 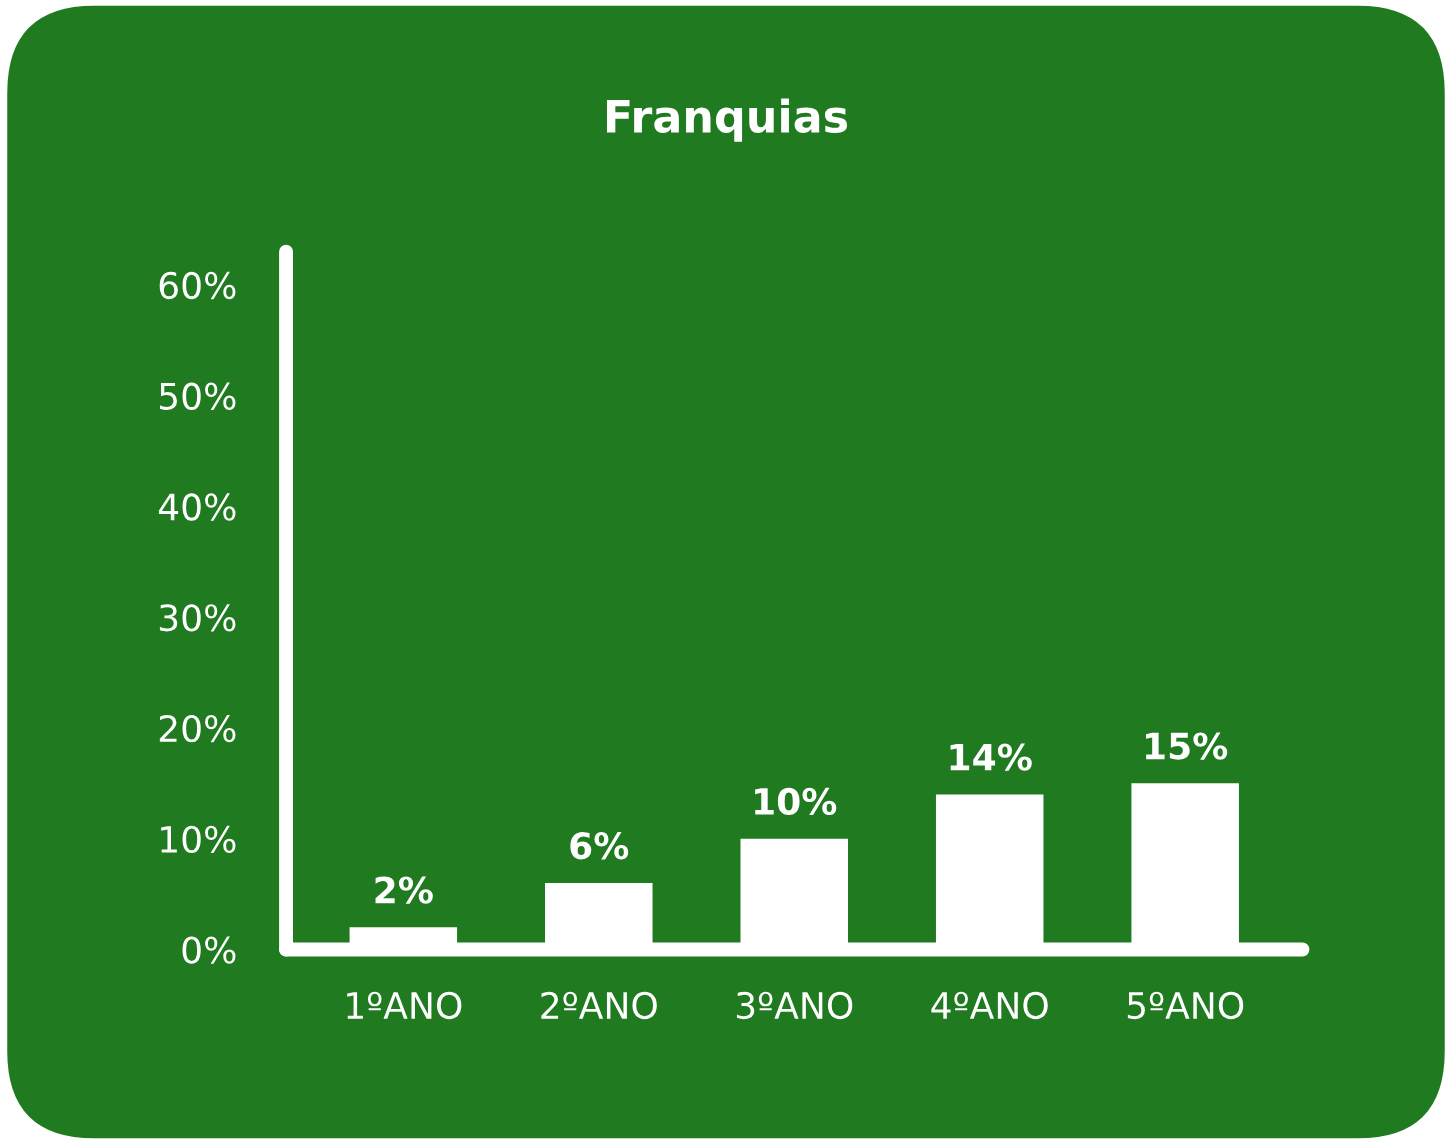 I want to click on x-tick-label: 1ºANO, so click(x=404, y=1005).